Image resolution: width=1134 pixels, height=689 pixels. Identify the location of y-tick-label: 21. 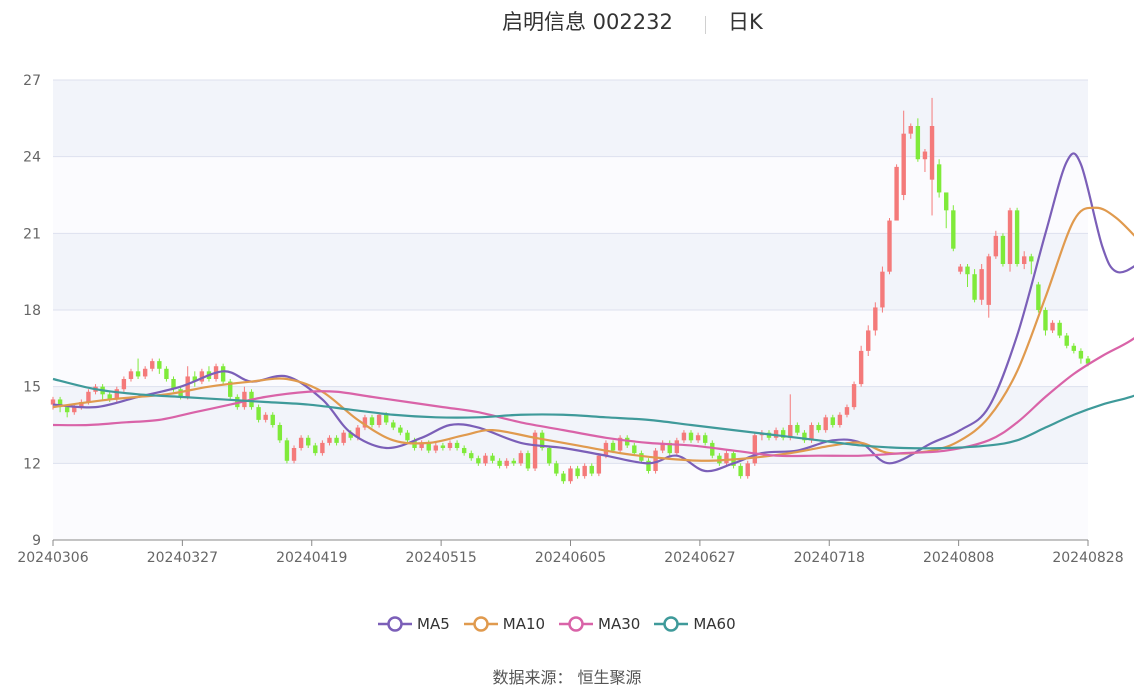
(32, 234).